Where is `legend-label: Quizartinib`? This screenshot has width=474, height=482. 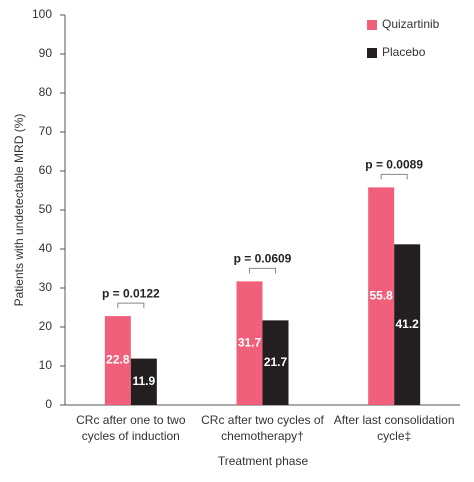 legend-label: Quizartinib is located at coordinates (411, 24).